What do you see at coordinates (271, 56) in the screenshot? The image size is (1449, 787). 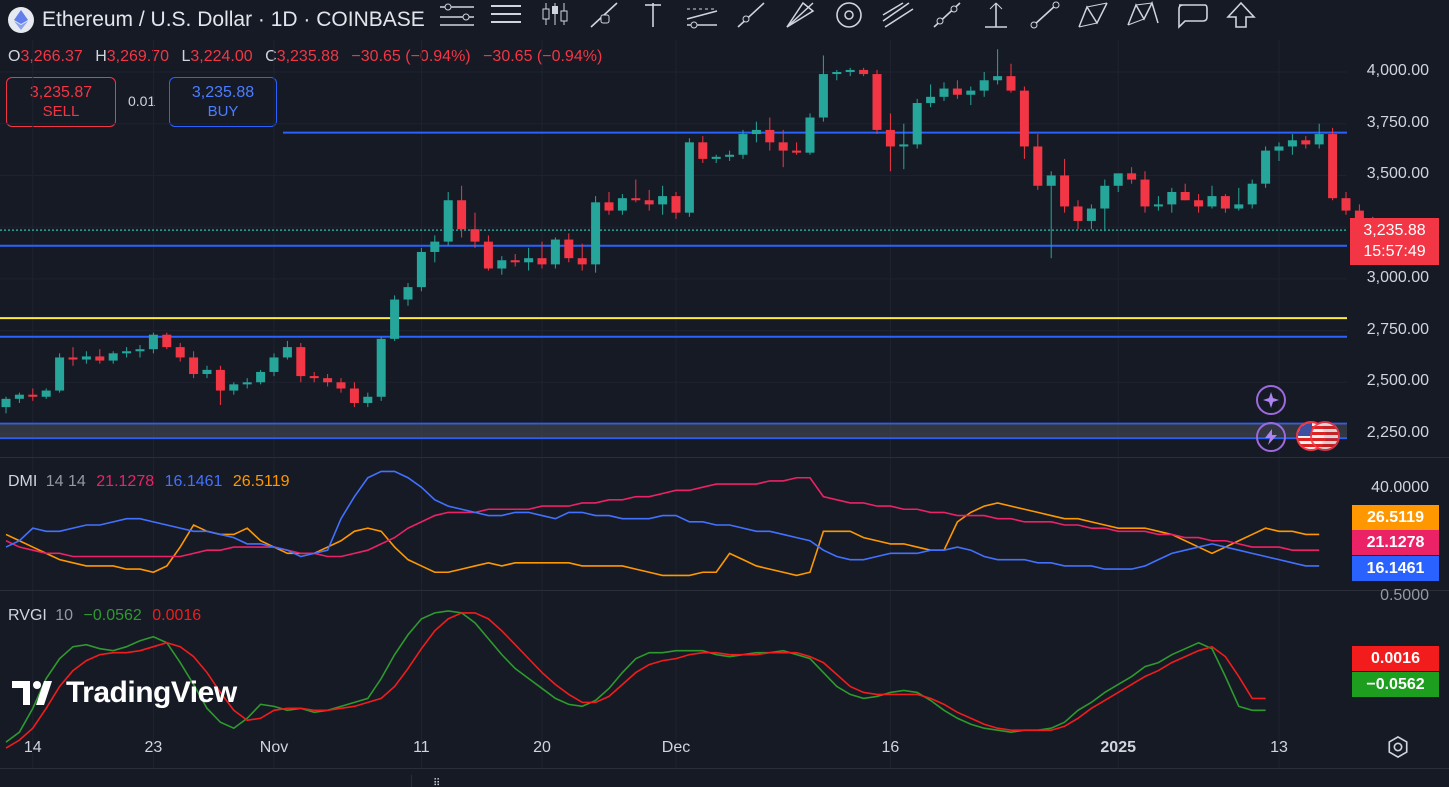 I see `ohlc-close-key: C` at bounding box center [271, 56].